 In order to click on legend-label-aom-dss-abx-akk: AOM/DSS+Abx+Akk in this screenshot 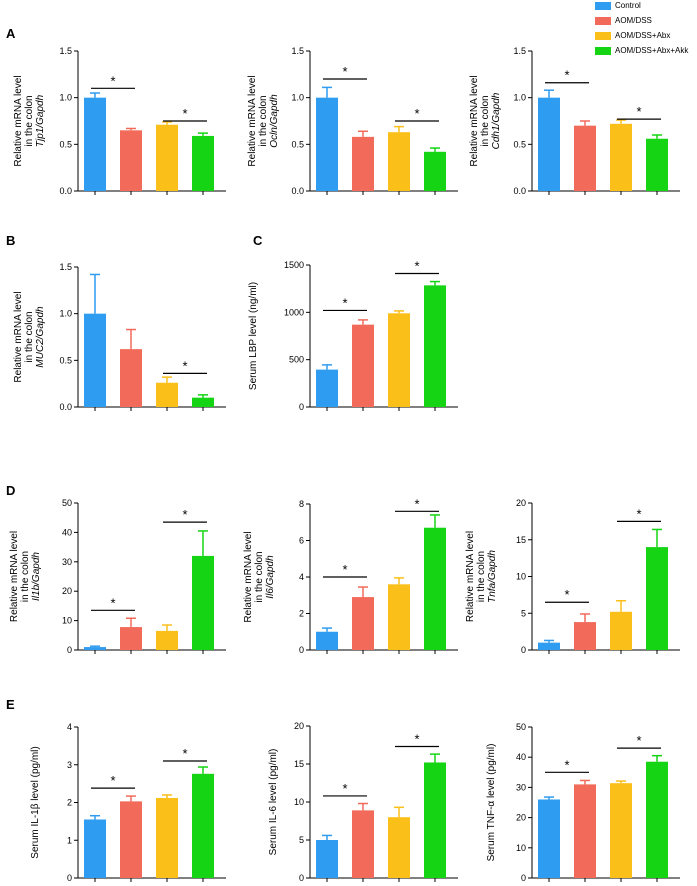, I will do `click(652, 50)`.